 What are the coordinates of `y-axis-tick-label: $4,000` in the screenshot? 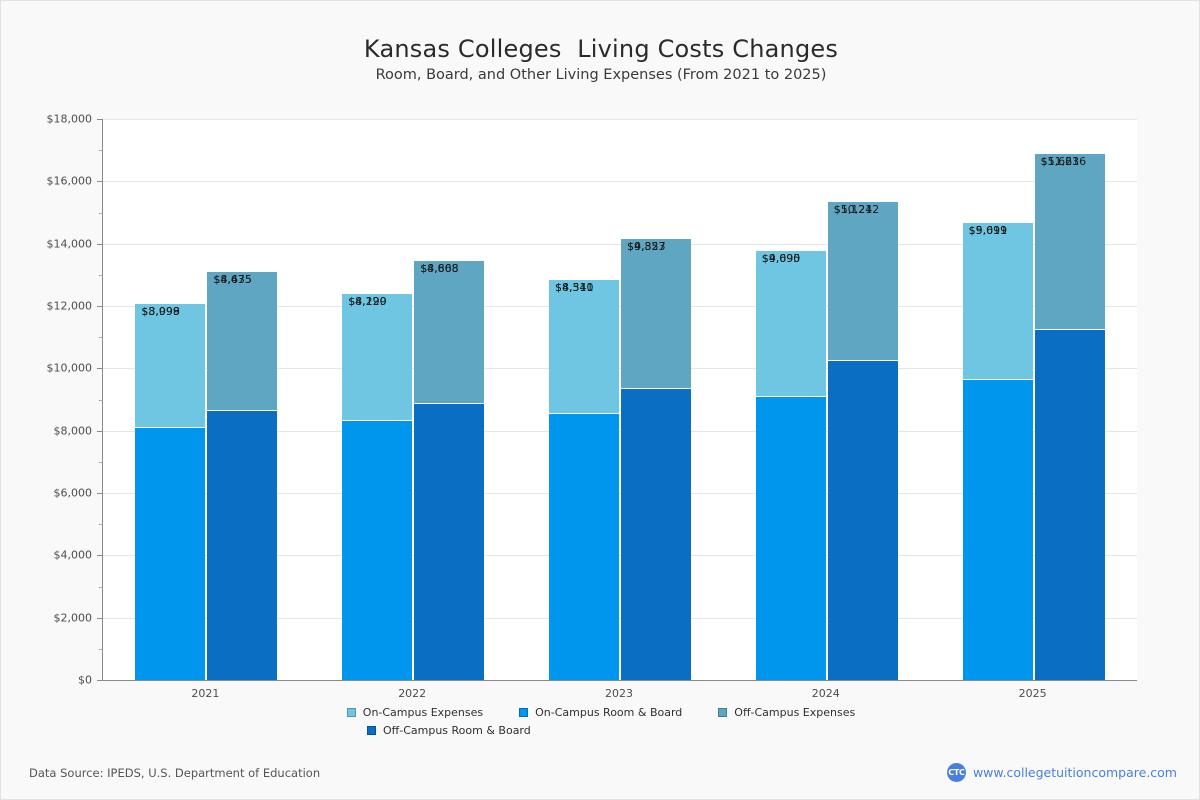 It's located at (73, 555).